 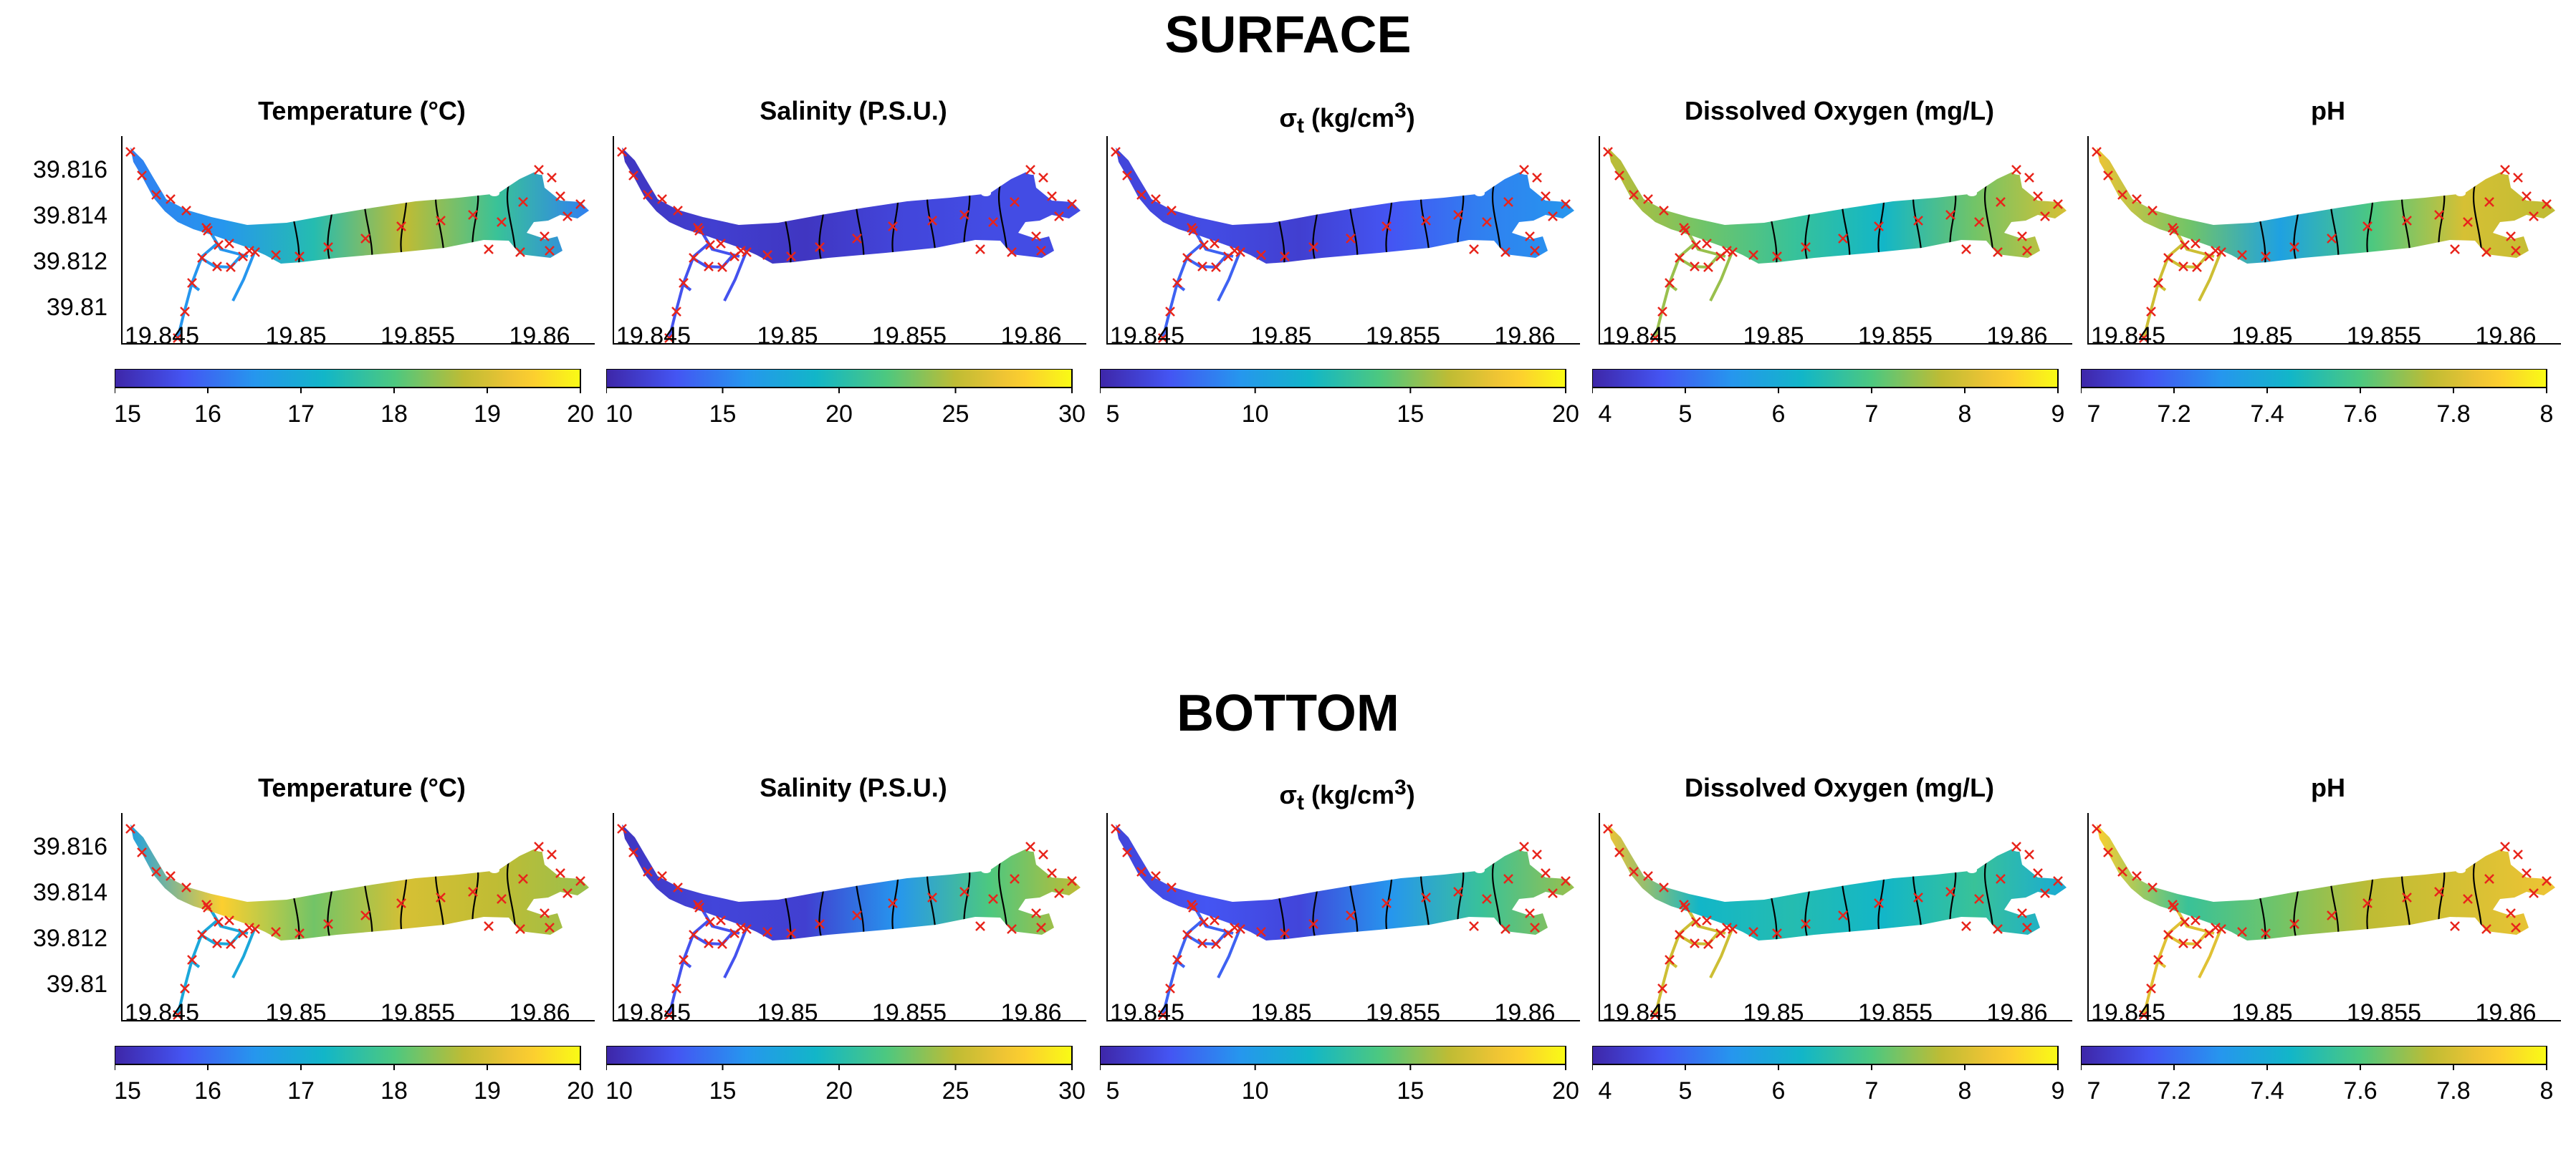 I want to click on colorbar-tick-label: 25, so click(x=955, y=1091).